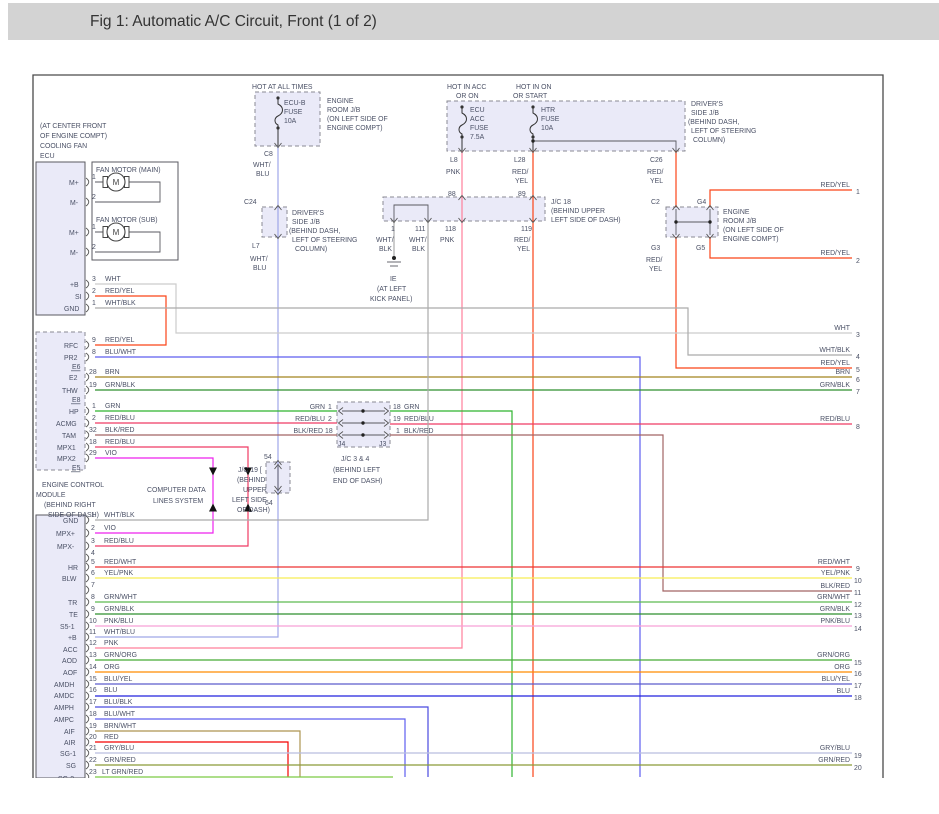 The image size is (939, 814). What do you see at coordinates (466, 87) in the screenshot?
I see `diagram-label: HOT IN ACC` at bounding box center [466, 87].